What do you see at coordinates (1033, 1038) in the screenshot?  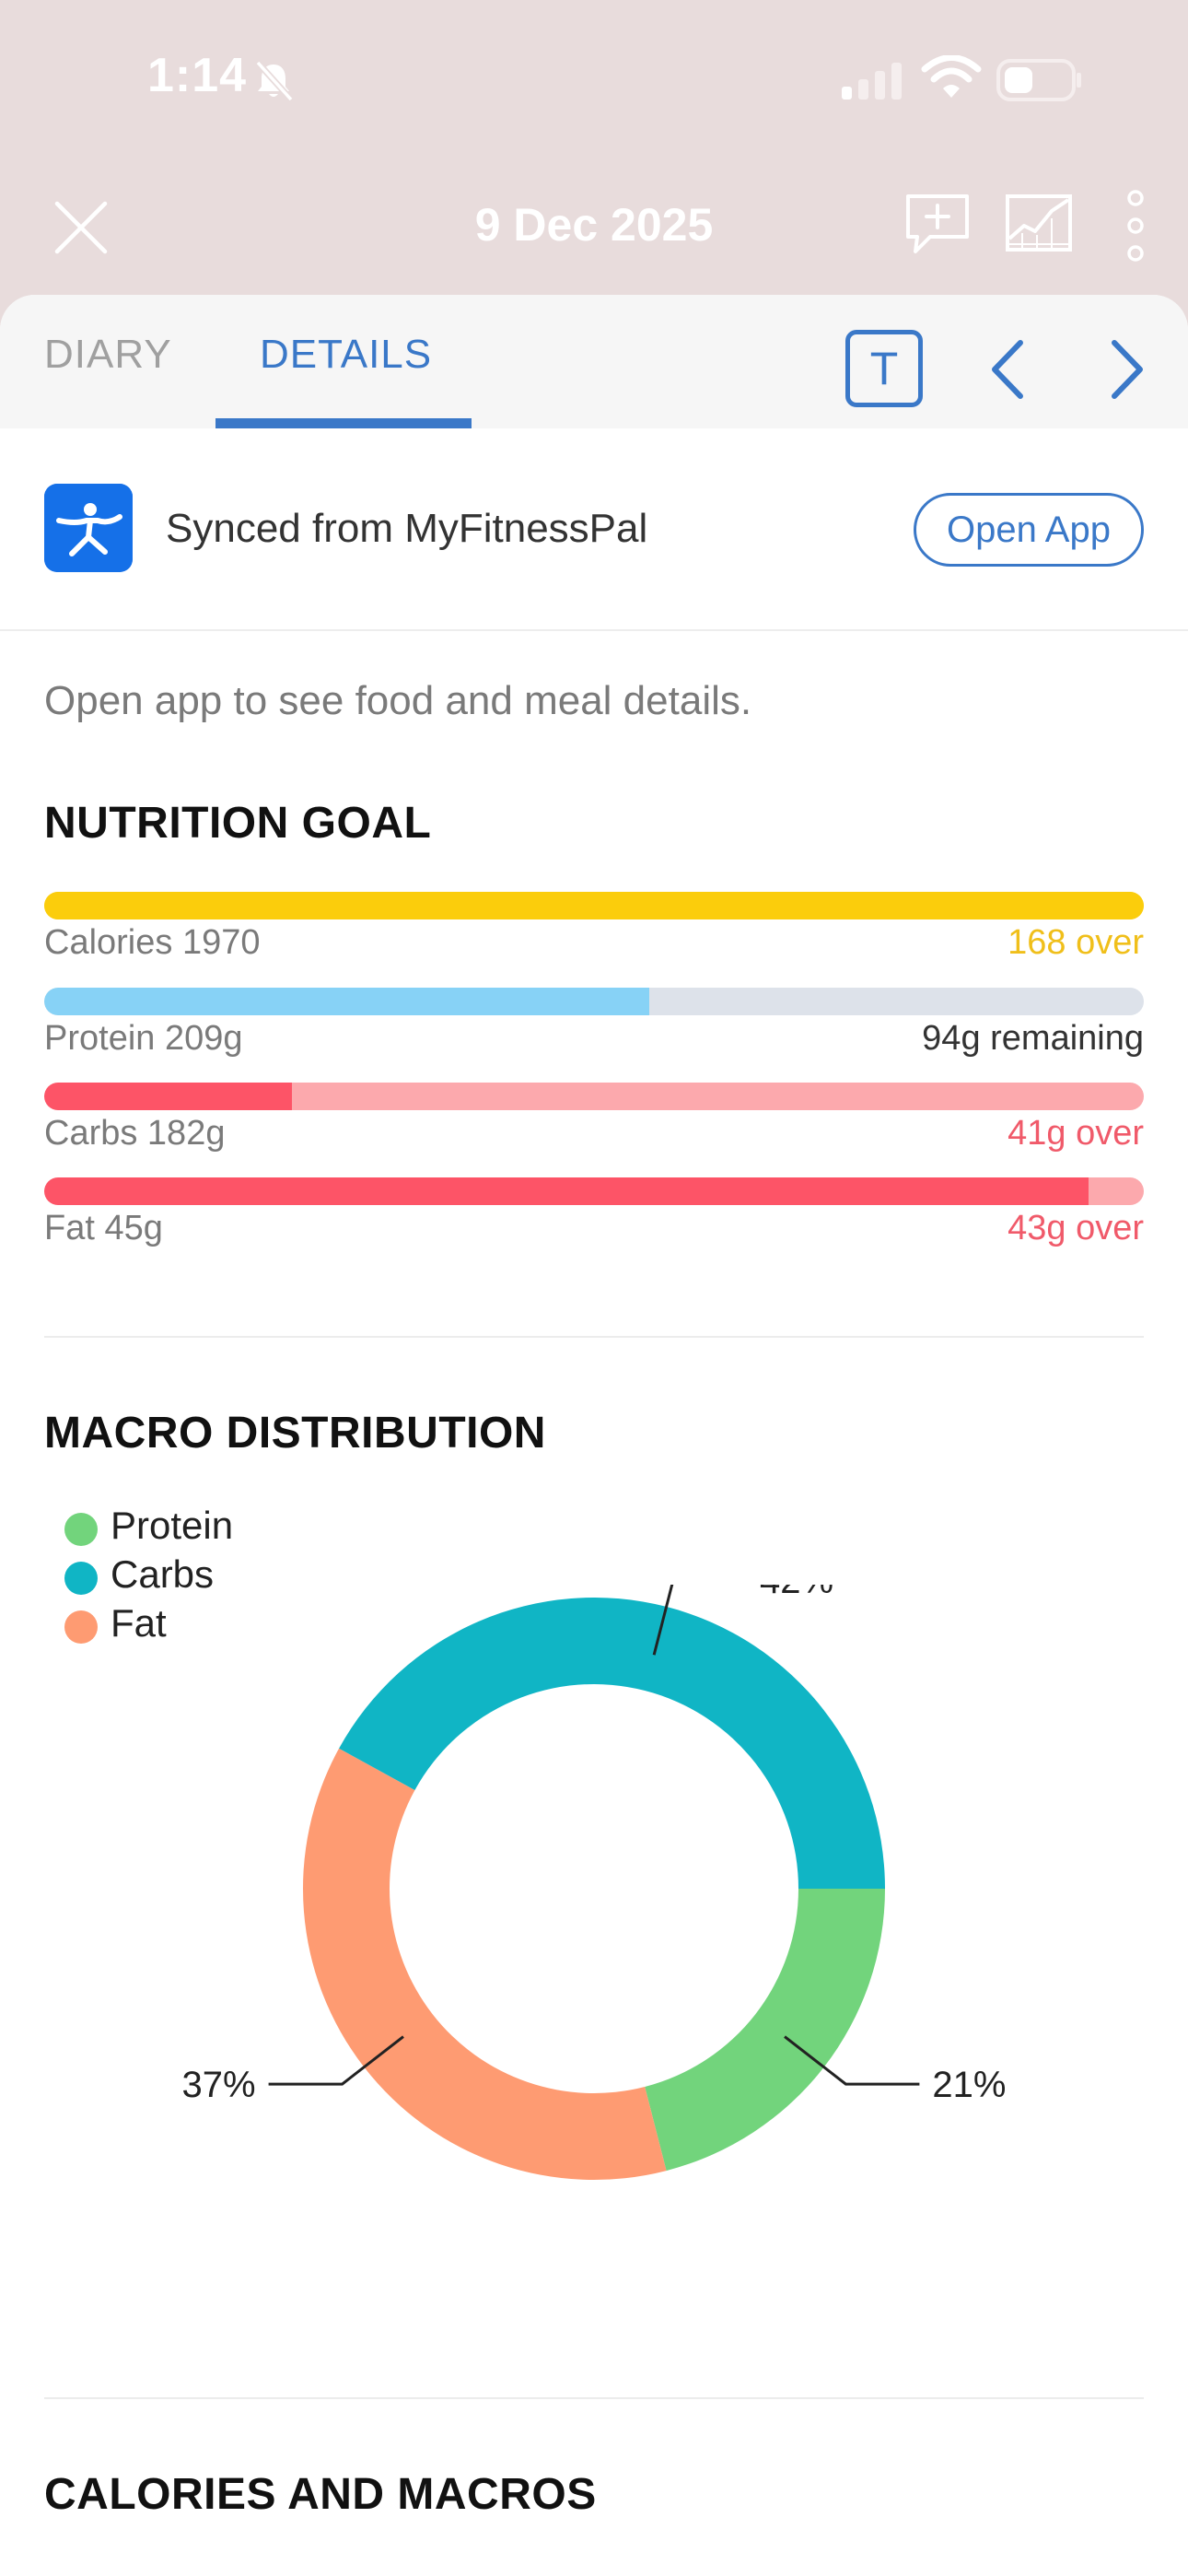 I see `protein-status: 94g remaining` at bounding box center [1033, 1038].